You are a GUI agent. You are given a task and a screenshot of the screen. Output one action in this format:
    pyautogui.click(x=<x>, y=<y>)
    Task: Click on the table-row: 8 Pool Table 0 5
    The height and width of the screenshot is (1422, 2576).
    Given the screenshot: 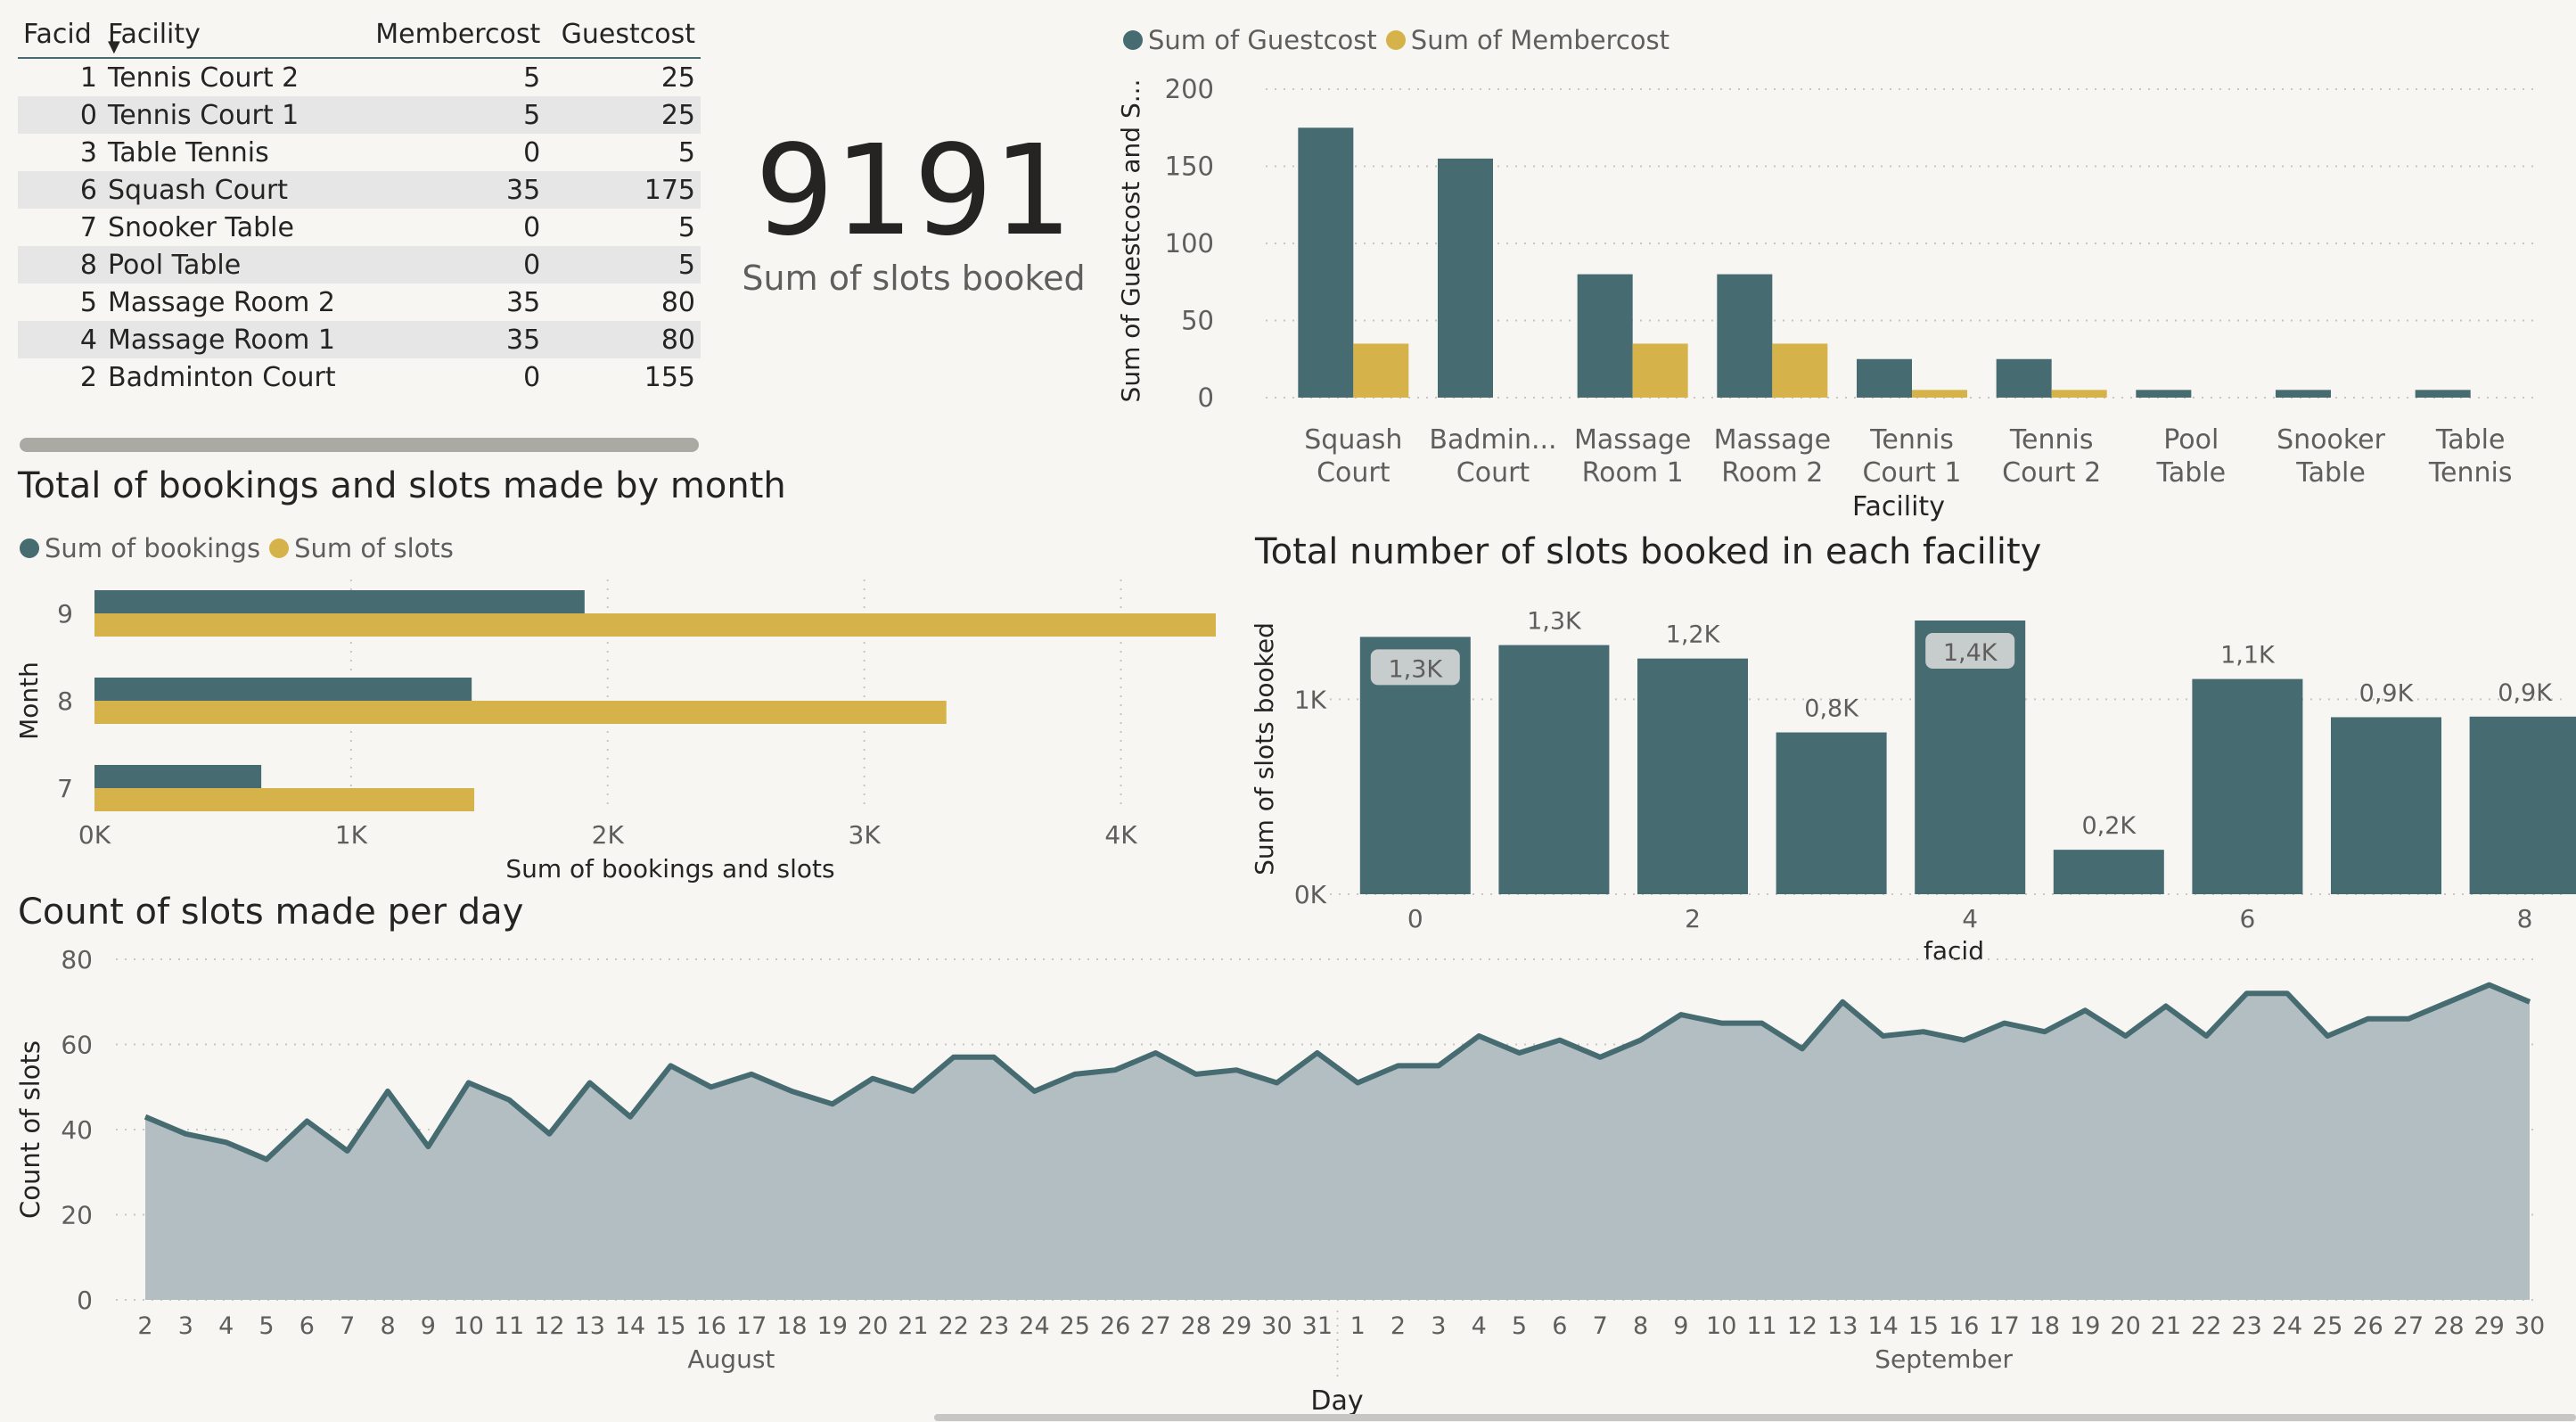 What is the action you would take?
    pyautogui.click(x=359, y=265)
    